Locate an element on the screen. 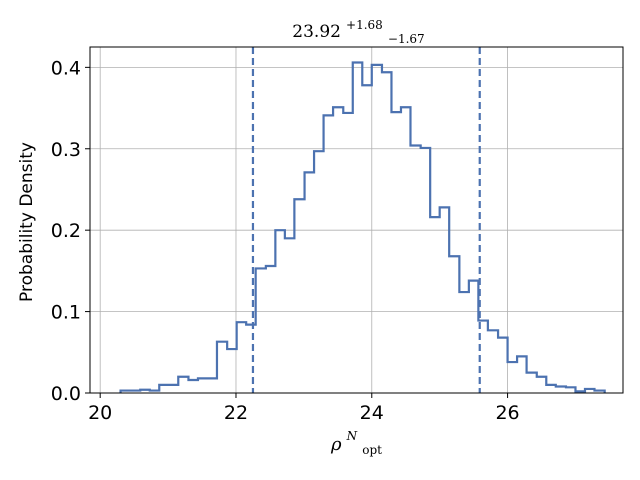  y-tick-label: 0.1 is located at coordinates (66, 313).